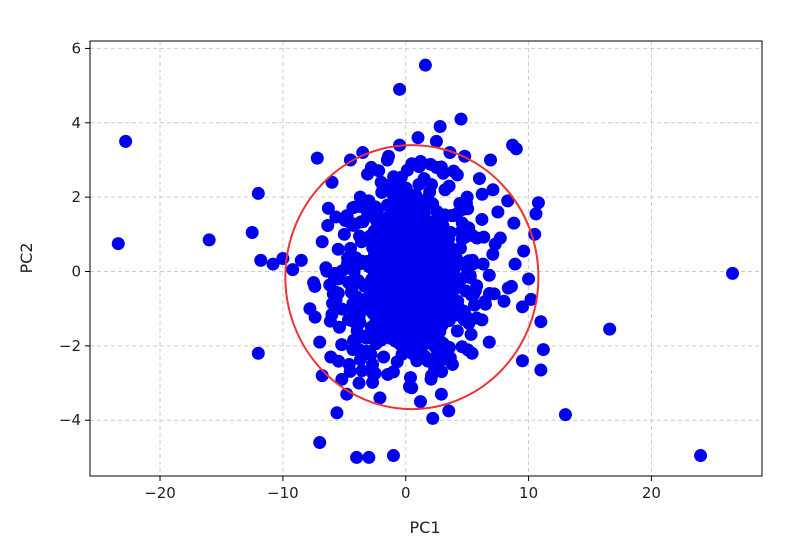  What do you see at coordinates (76, 272) in the screenshot?
I see `y-tick-label: 0` at bounding box center [76, 272].